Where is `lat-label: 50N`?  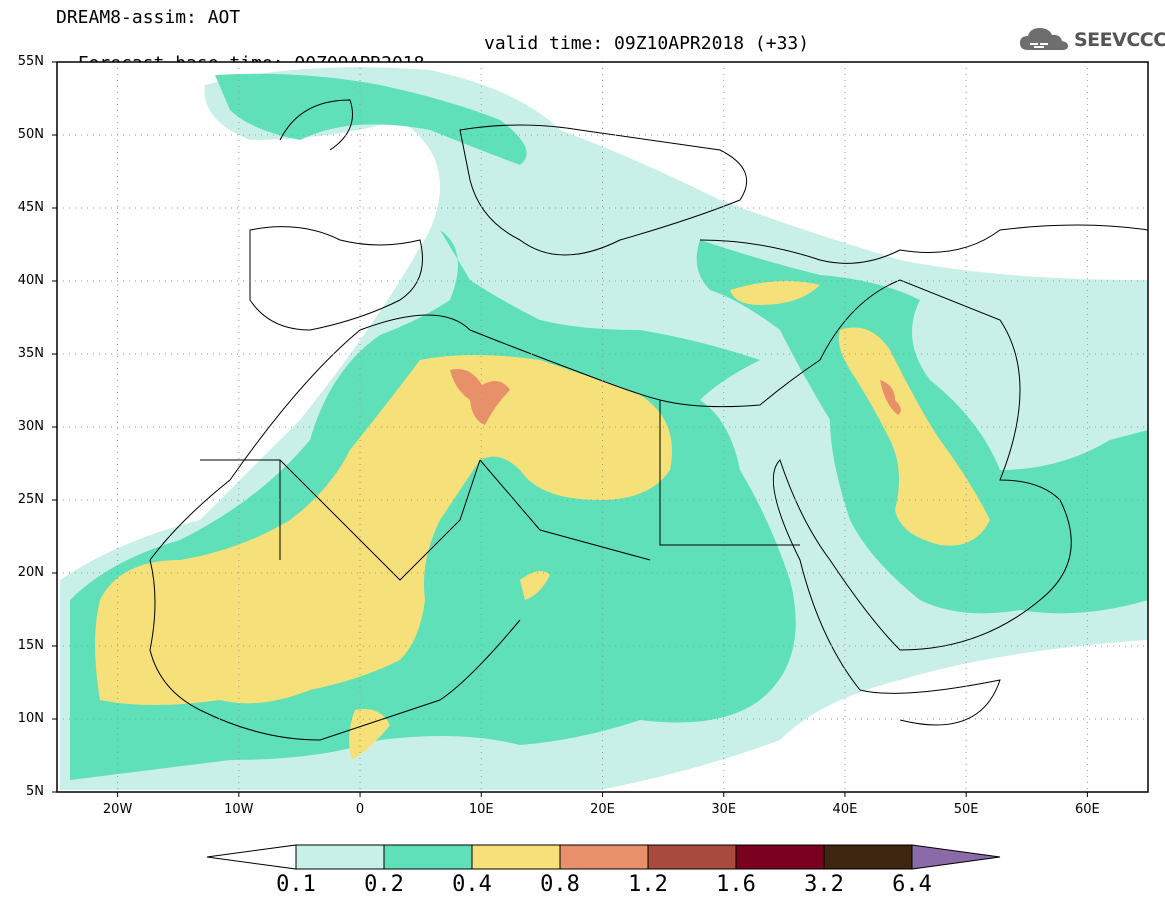
lat-label: 50N is located at coordinates (30, 134).